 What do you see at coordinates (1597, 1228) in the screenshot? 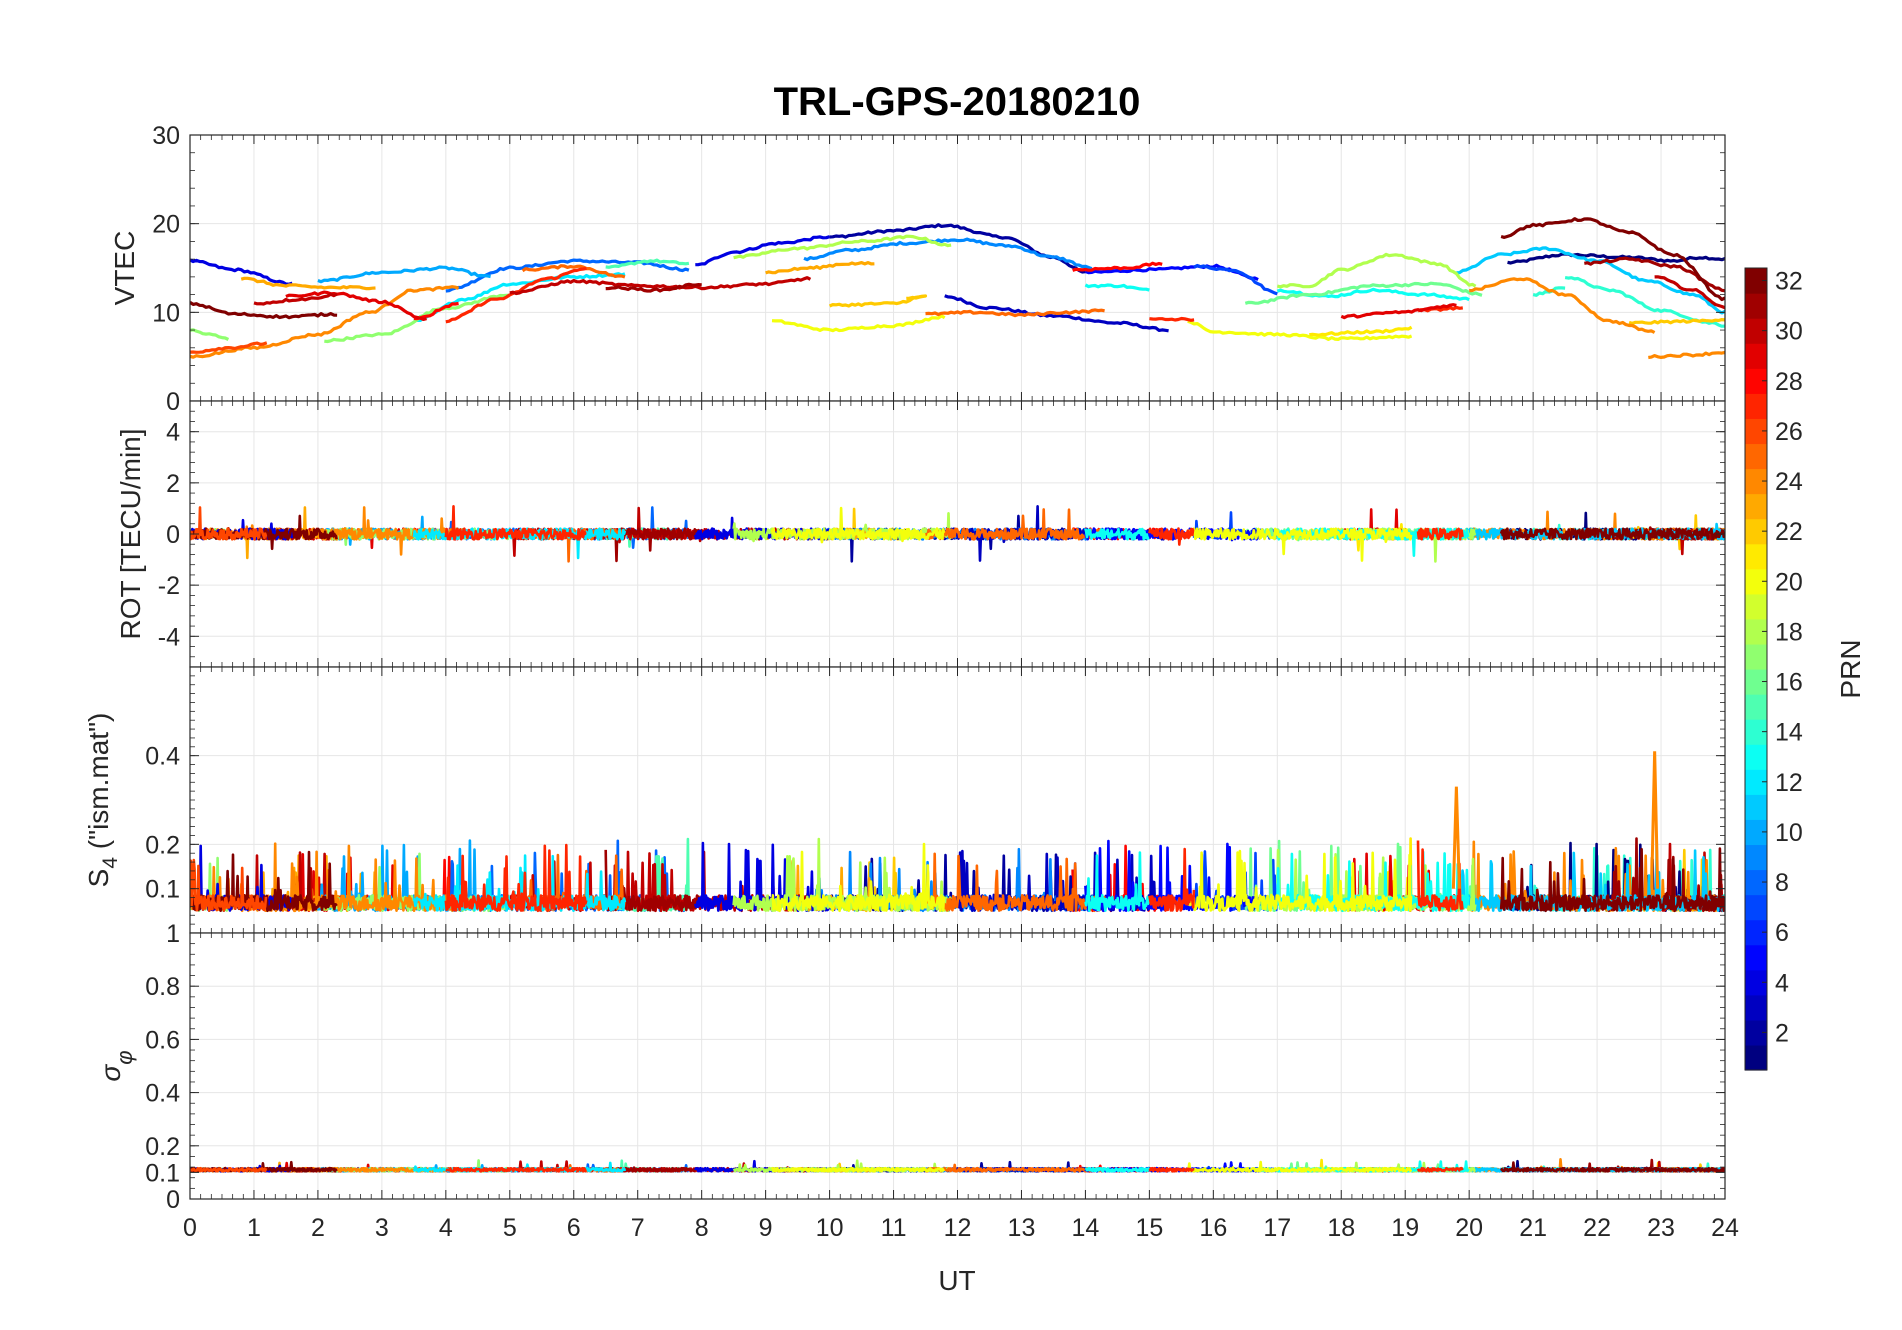
I see `x-tick-label: 22` at bounding box center [1597, 1228].